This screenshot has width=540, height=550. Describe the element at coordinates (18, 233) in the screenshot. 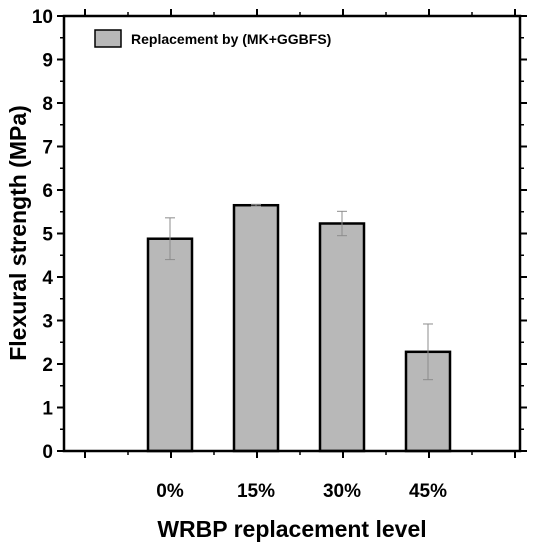

I see `y-axis-title: Flexural strength (MPa)` at that location.